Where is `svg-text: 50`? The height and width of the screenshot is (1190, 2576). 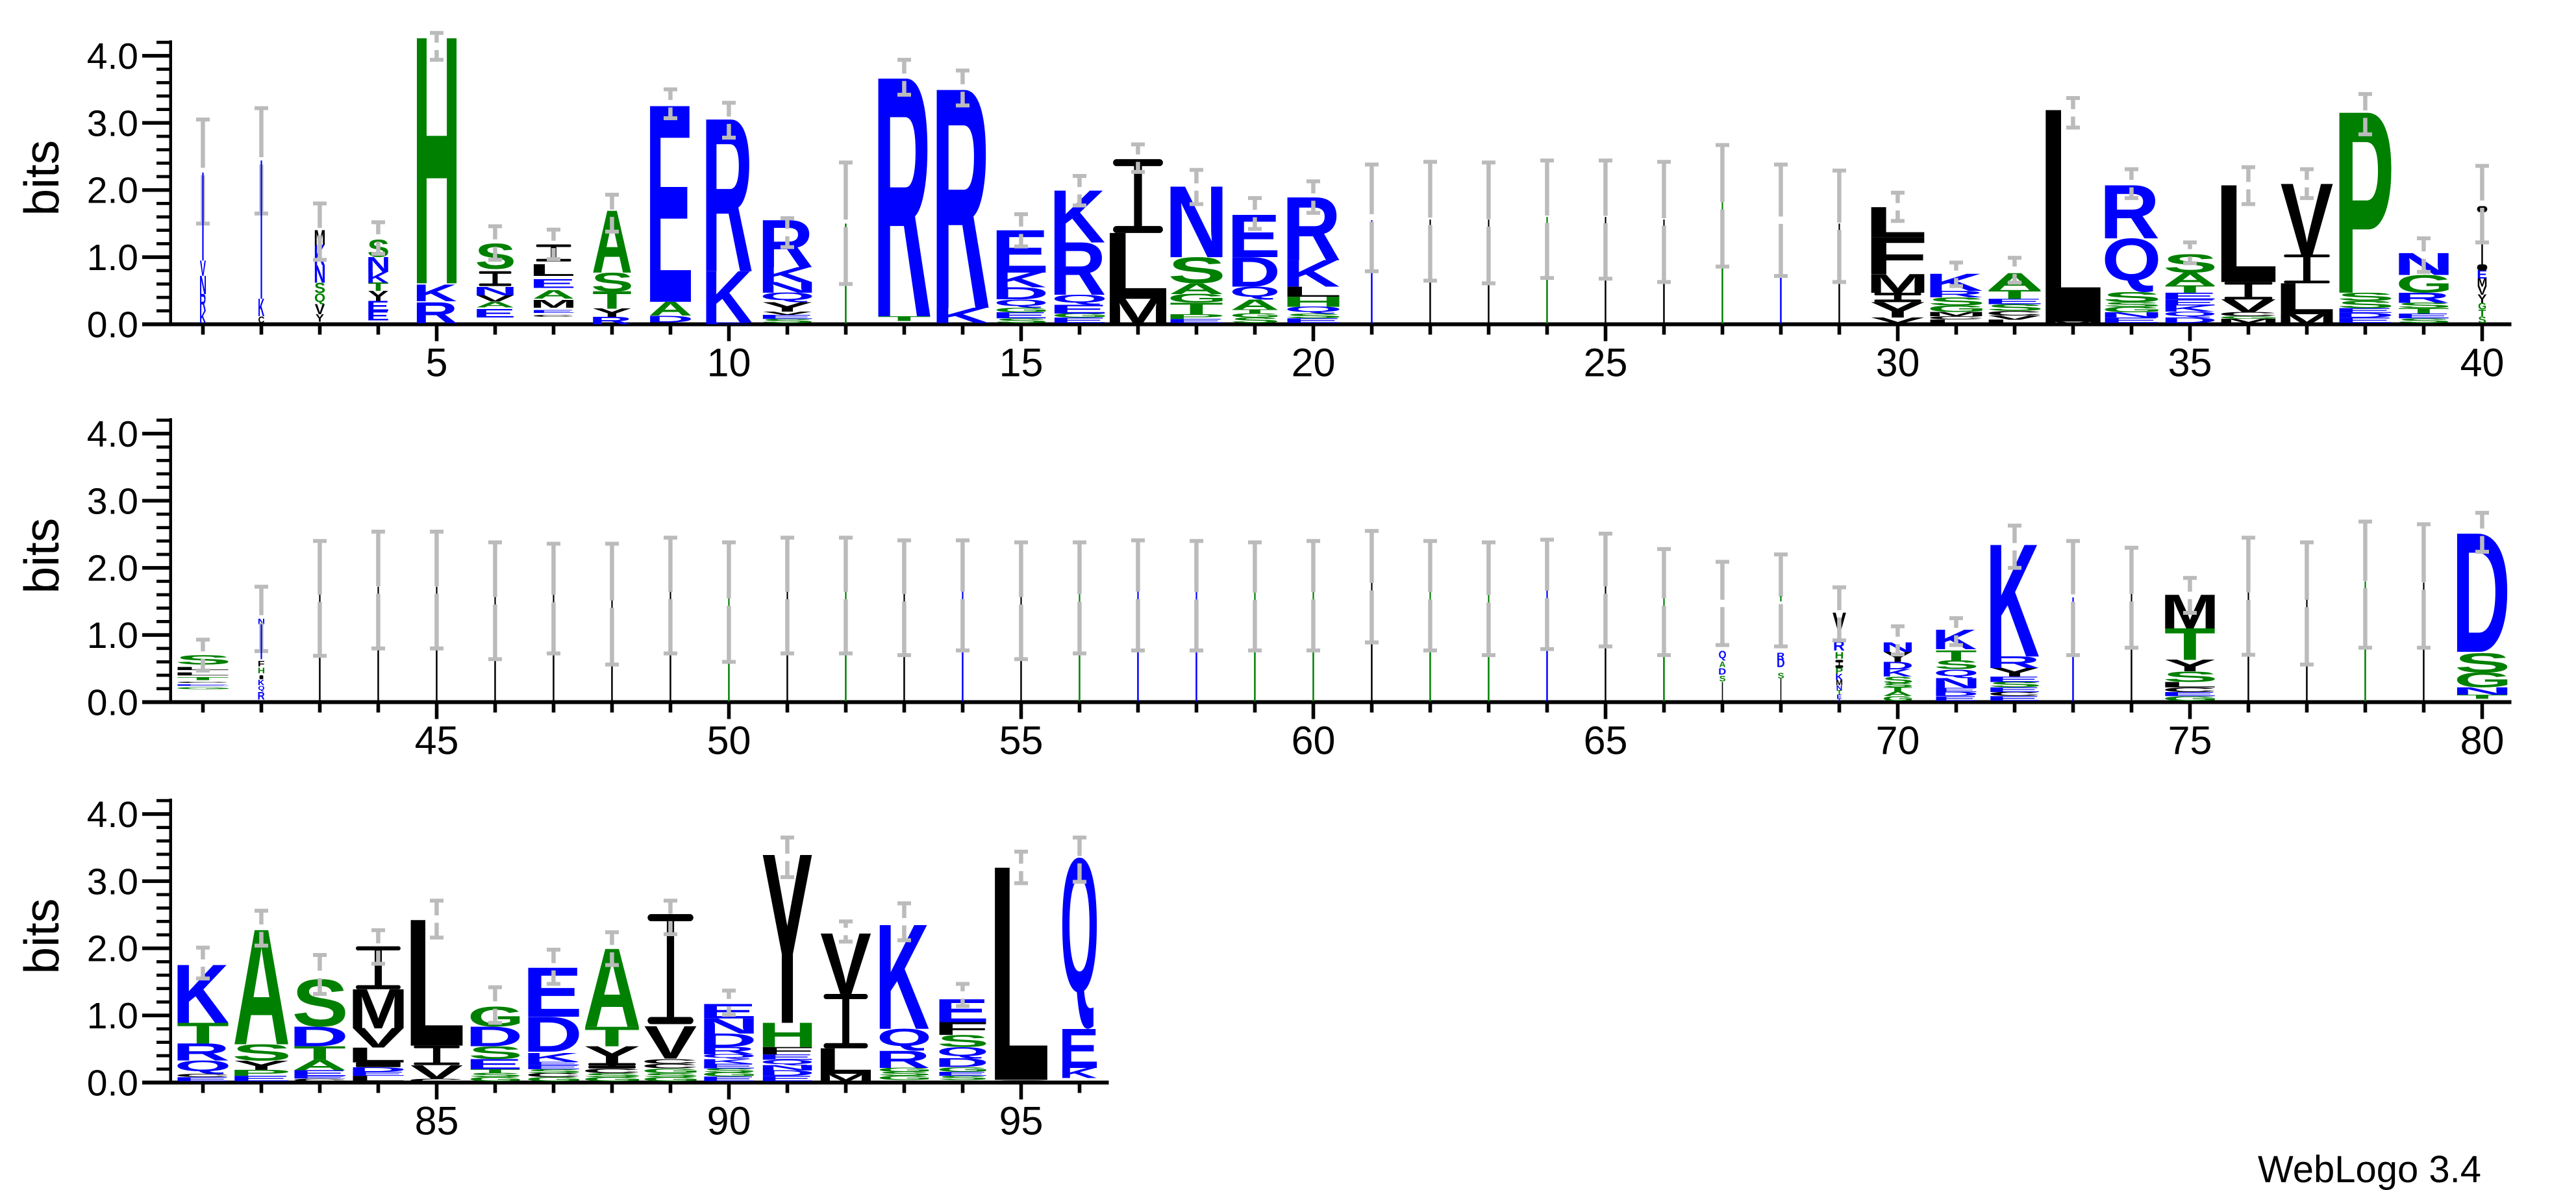 svg-text: 50 is located at coordinates (729, 741).